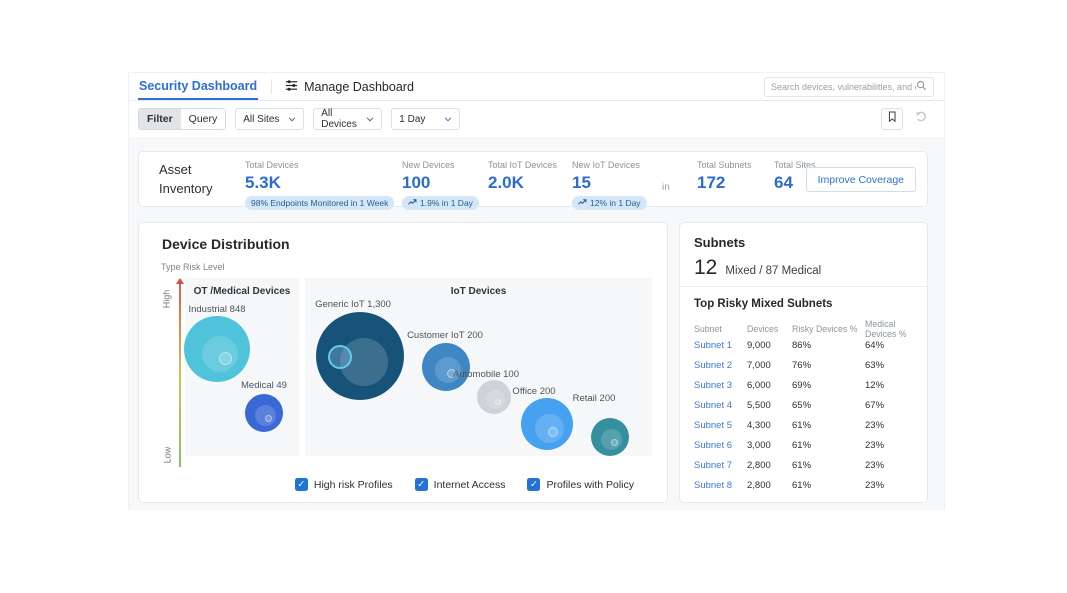  I want to click on cell-value: 9,000, so click(759, 345).